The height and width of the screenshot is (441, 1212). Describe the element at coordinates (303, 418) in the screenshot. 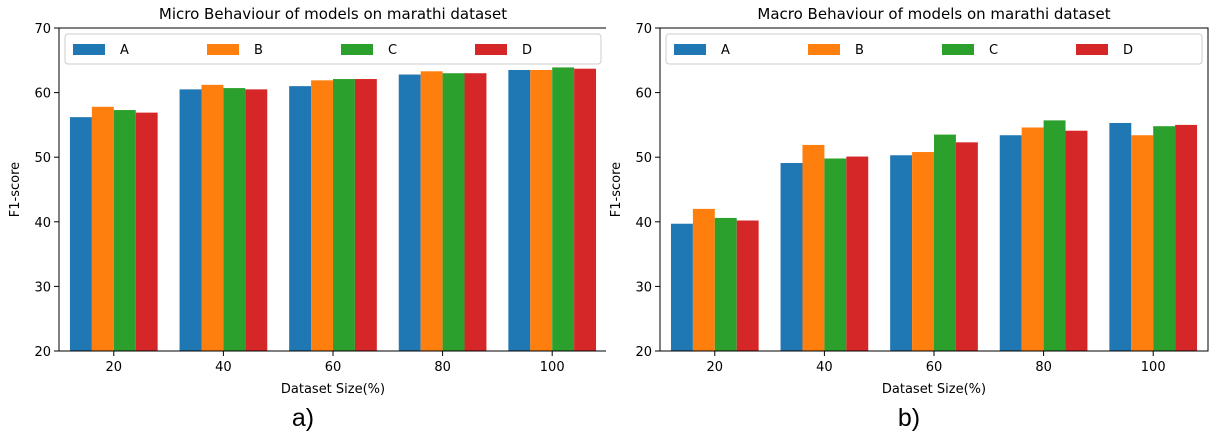

I see `panel-label-a: a)` at that location.